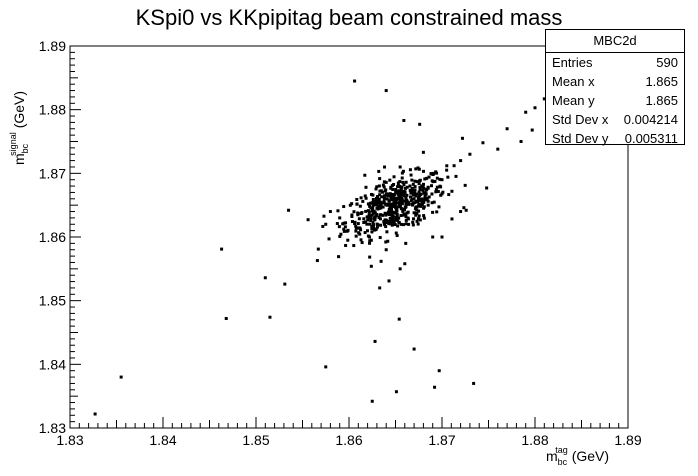 This screenshot has width=698, height=476. I want to click on stats-label: Mean y, so click(573, 100).